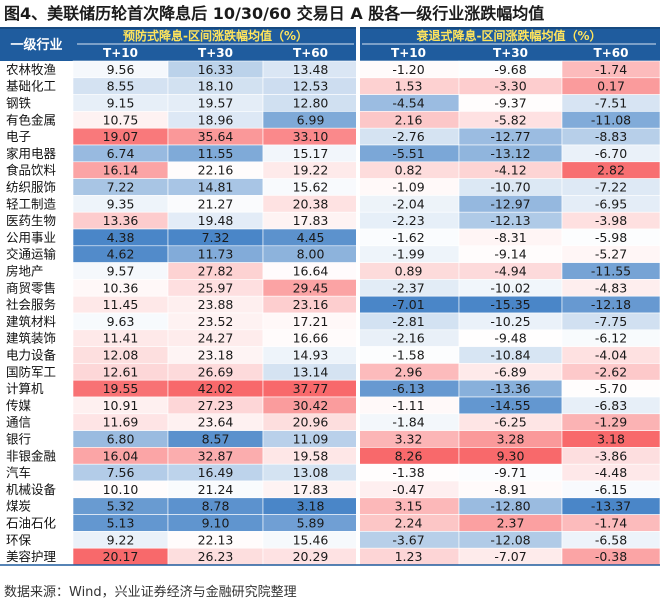  Describe the element at coordinates (511, 439) in the screenshot. I see `cell-value: 3.28` at that location.